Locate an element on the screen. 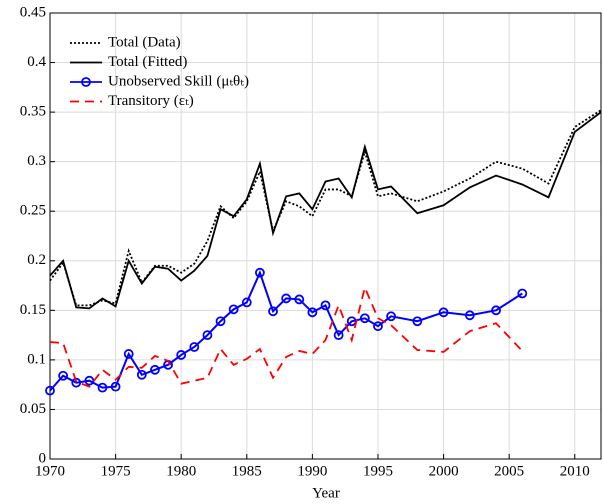  y-tick-label: 0.25 is located at coordinates (33, 211).